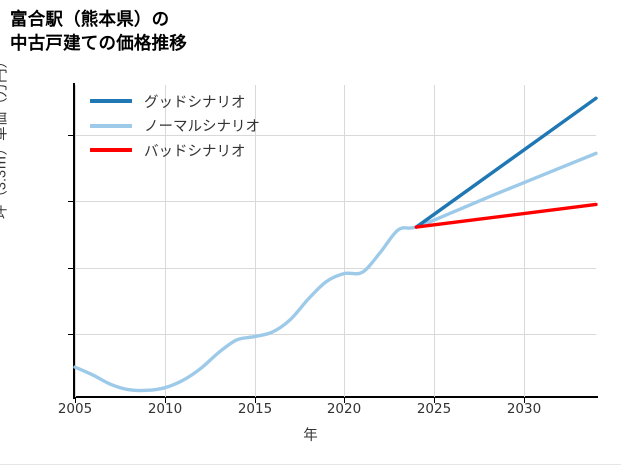  Describe the element at coordinates (111, 101) in the screenshot. I see `legend-swatch-good` at that location.